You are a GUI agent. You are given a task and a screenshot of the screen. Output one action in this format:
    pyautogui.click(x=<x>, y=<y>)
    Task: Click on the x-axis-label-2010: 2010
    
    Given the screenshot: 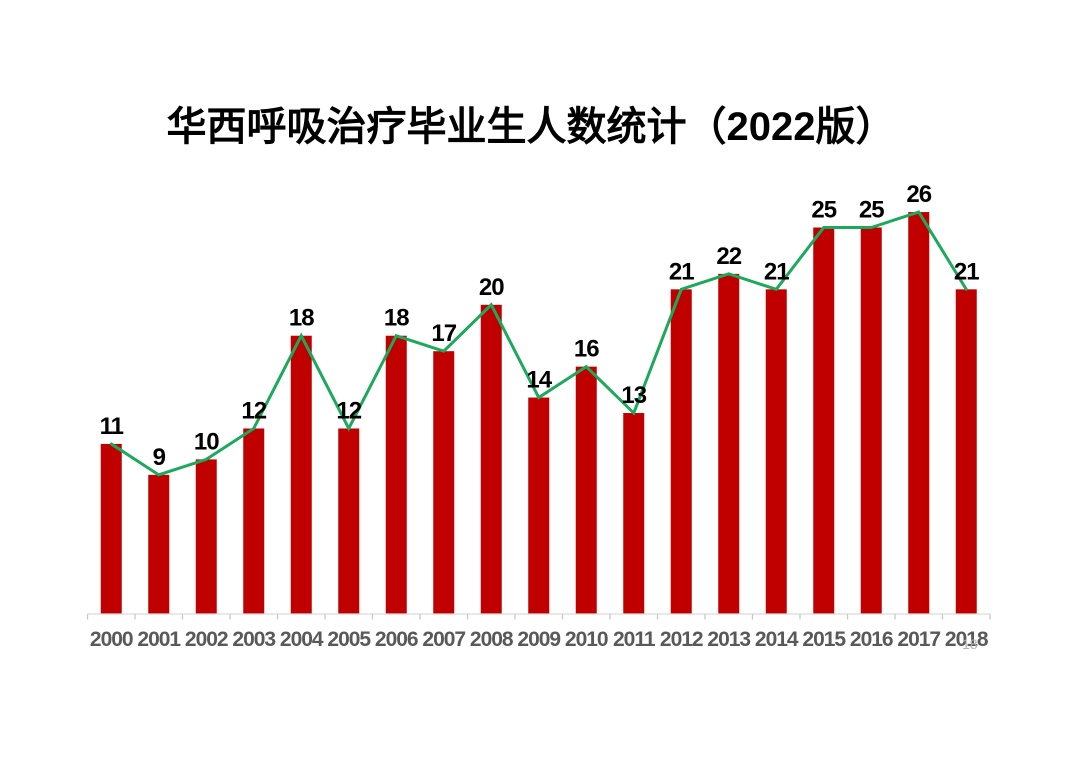 What is the action you would take?
    pyautogui.click(x=586, y=639)
    